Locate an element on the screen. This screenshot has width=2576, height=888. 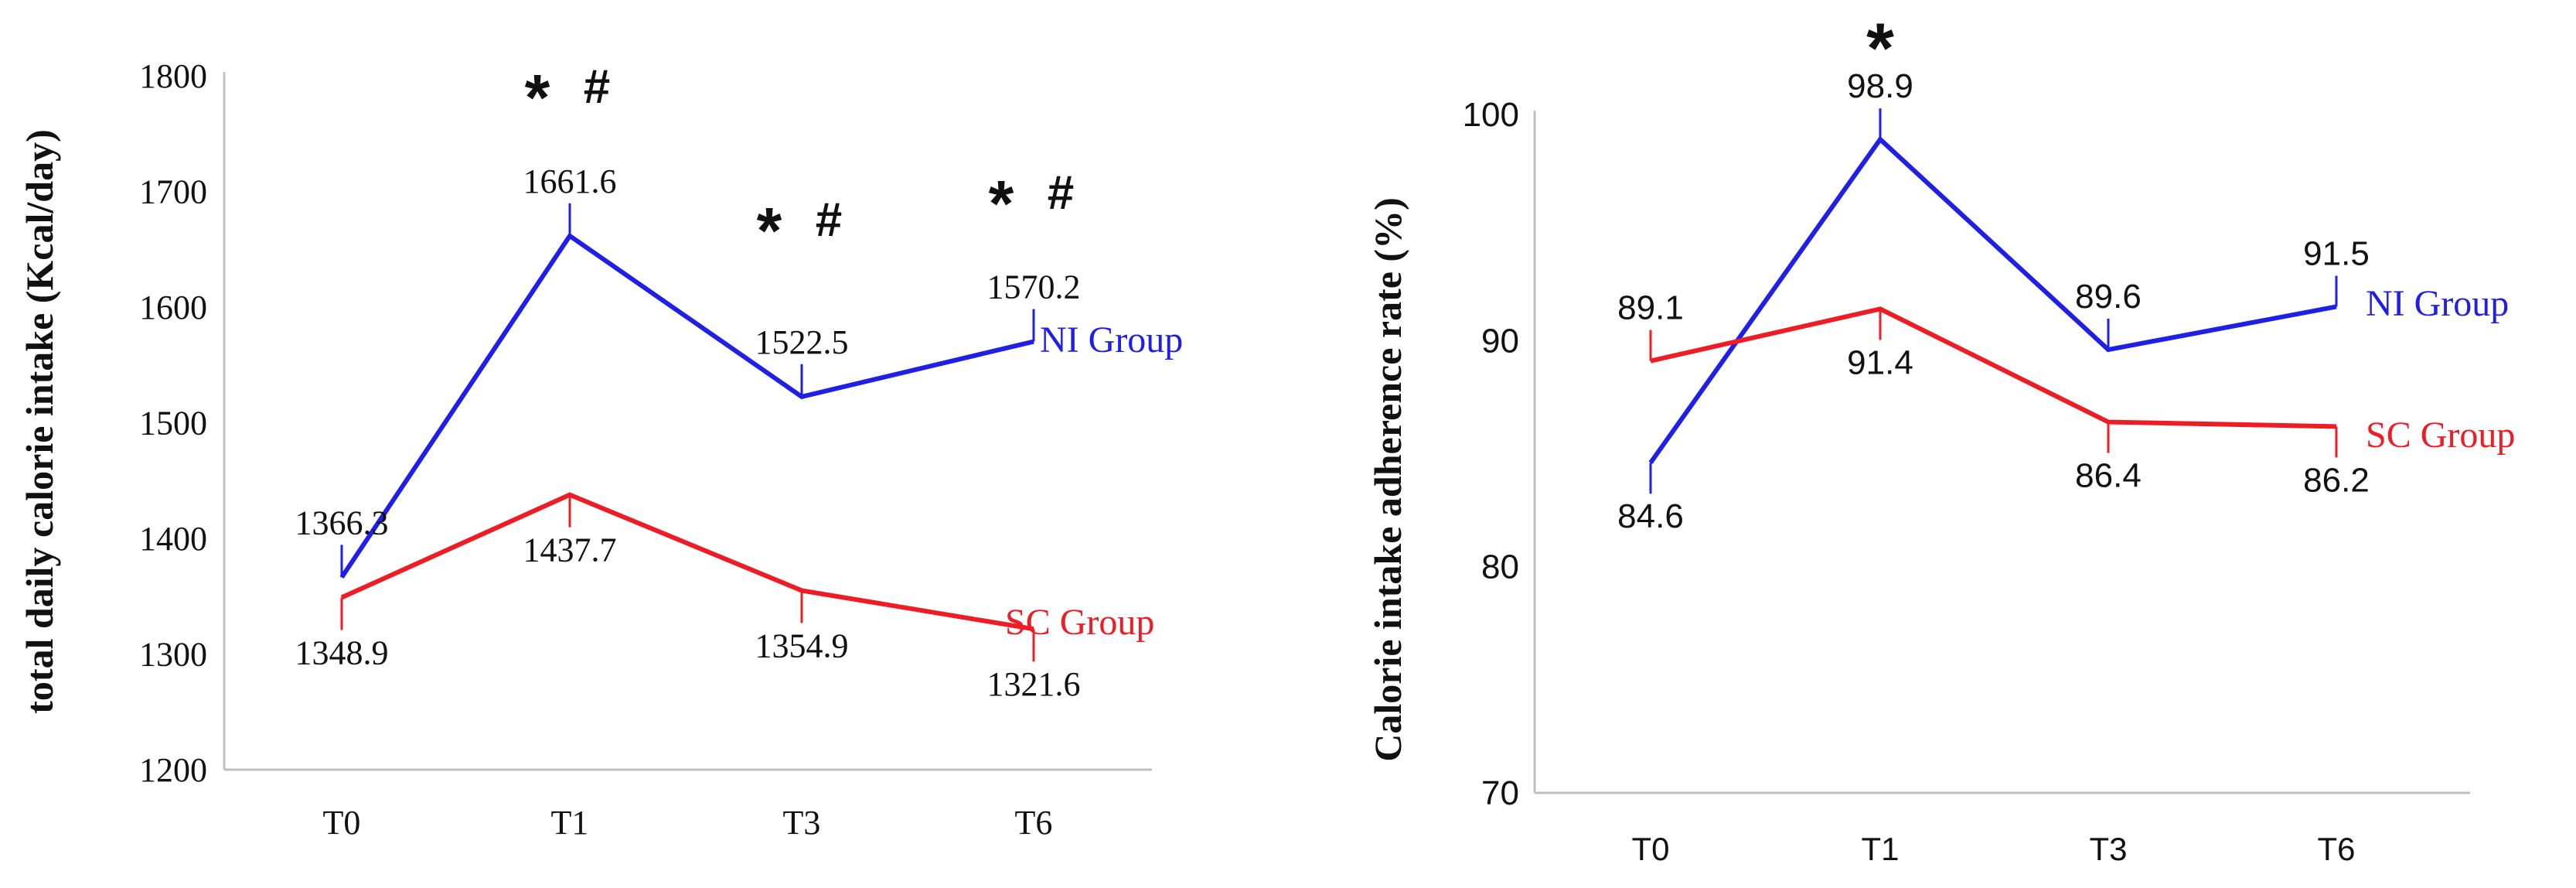
data-label: 1437.7 is located at coordinates (570, 550).